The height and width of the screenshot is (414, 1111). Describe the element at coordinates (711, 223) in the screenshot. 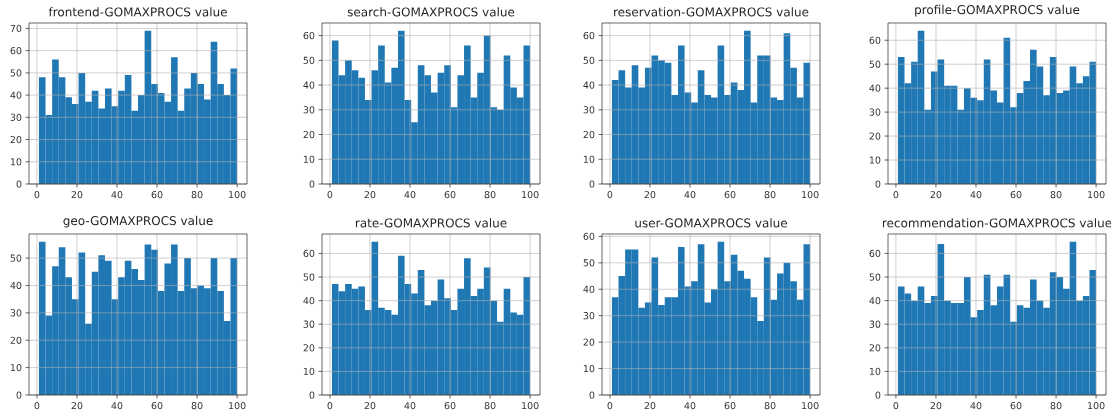

I see `chart-title: user-GOMAXPROCS value` at that location.